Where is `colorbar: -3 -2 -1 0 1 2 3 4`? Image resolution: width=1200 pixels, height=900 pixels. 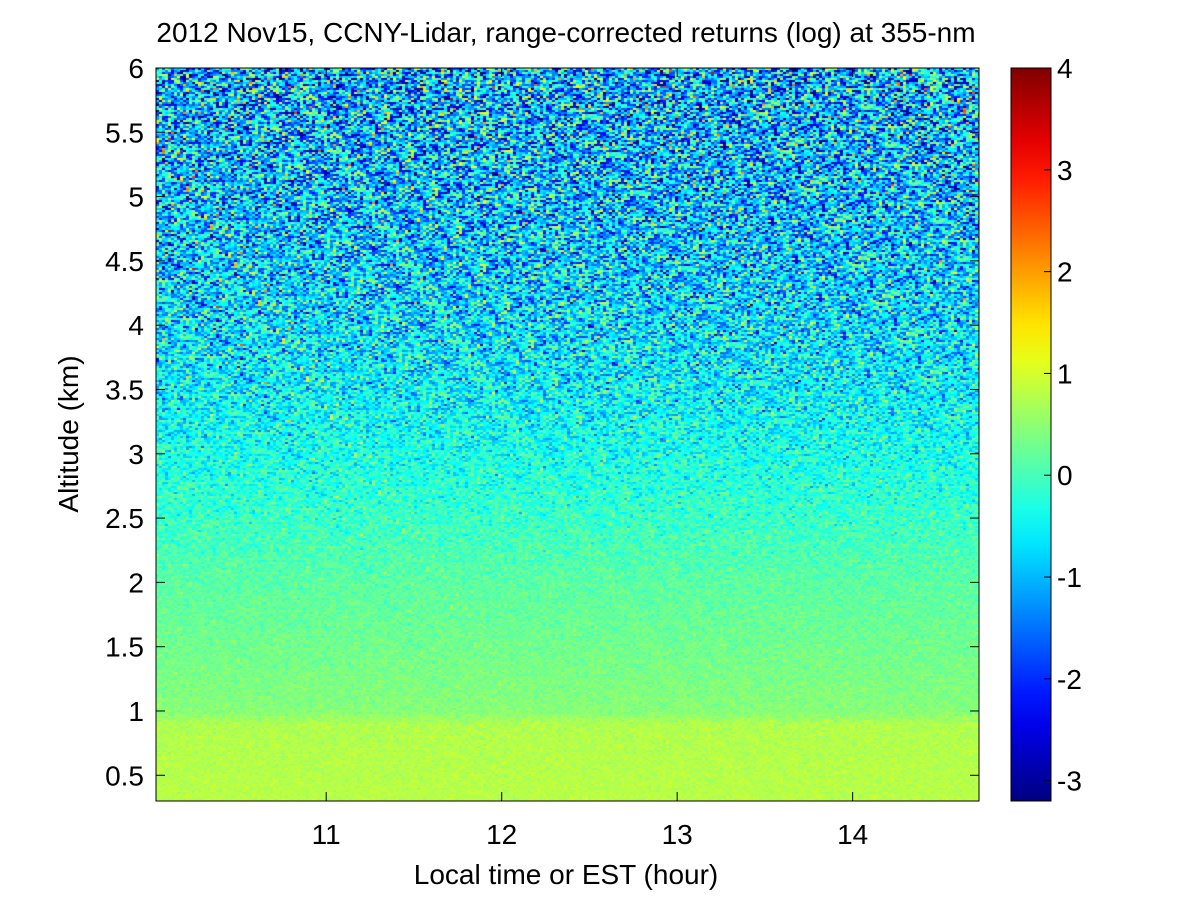
colorbar: -3 -2 -1 0 1 2 3 4 is located at coordinates (1046, 427).